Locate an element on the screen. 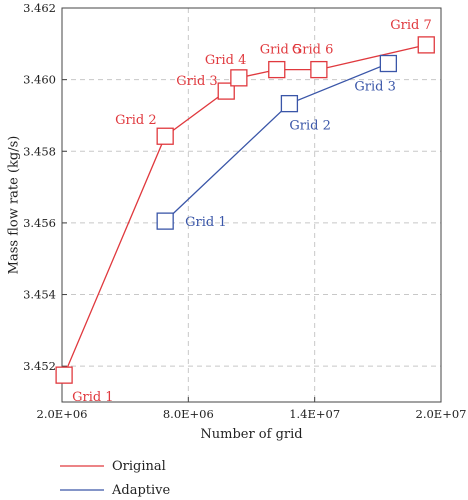 Image resolution: width=468 pixels, height=500 pixels. legend: Original Adaptive is located at coordinates (115, 478).